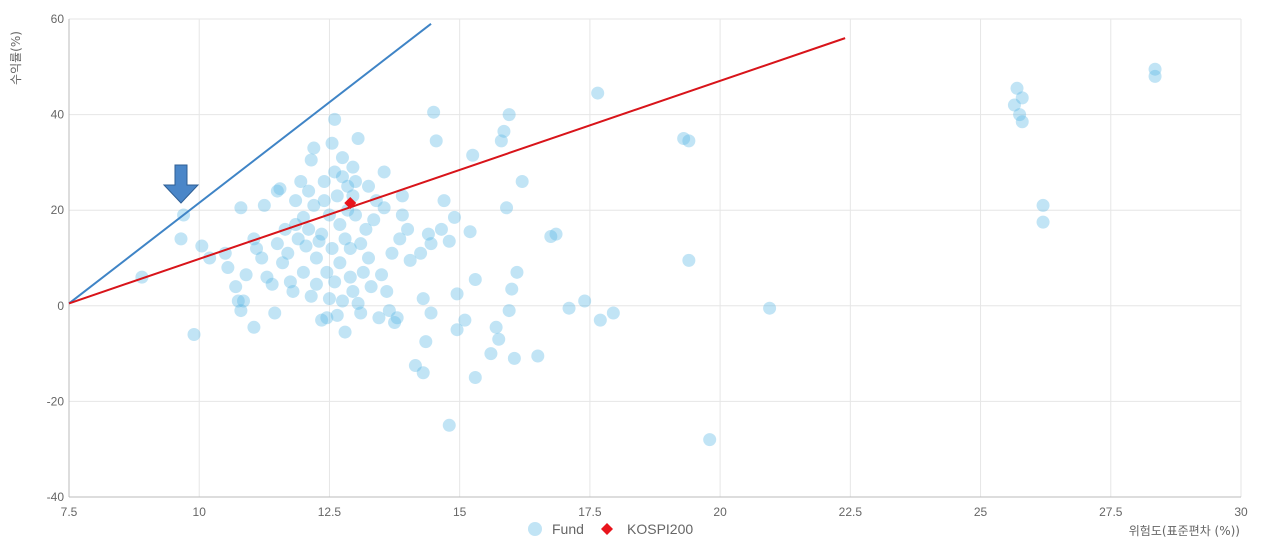 Image resolution: width=1280 pixels, height=556 pixels. What do you see at coordinates (654, 512) in the screenshot?
I see `x-axis-tick-labels: 7.5 10 12.5 15 17.5 20 22.5 25 27.5 30` at bounding box center [654, 512].